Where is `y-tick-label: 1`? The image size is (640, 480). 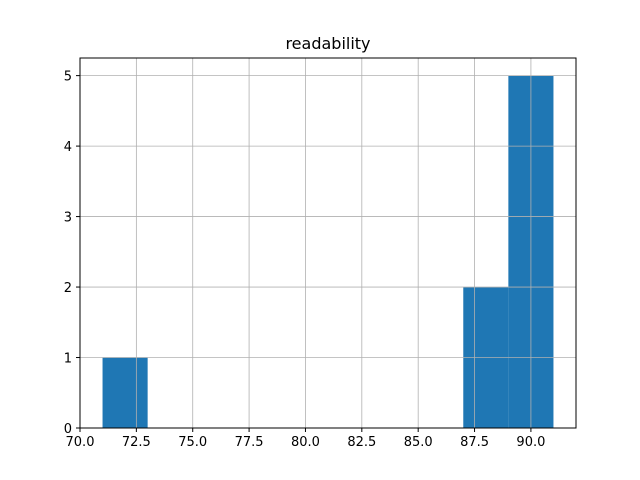 y-tick-label: 1 is located at coordinates (68, 359).